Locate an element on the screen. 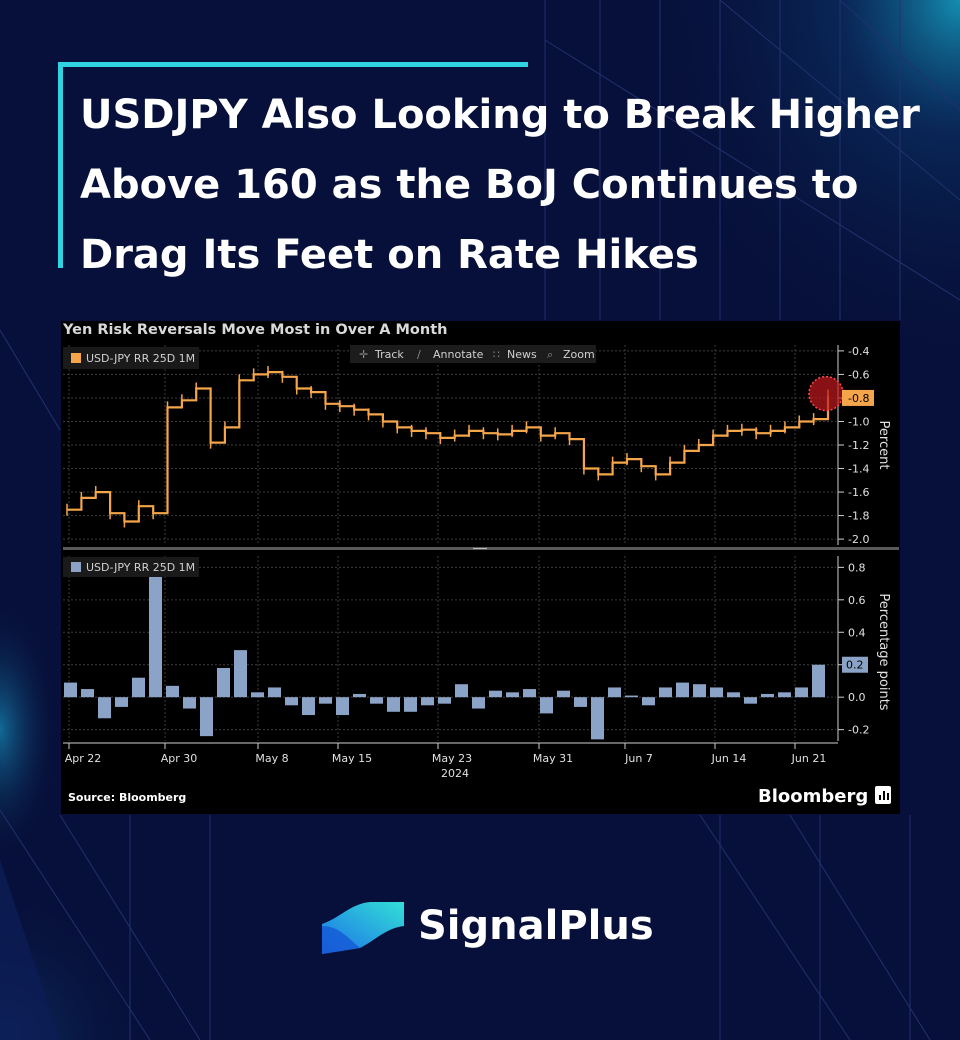 The image size is (960, 1040). x-tick-label: Jun 7 is located at coordinates (638, 758).